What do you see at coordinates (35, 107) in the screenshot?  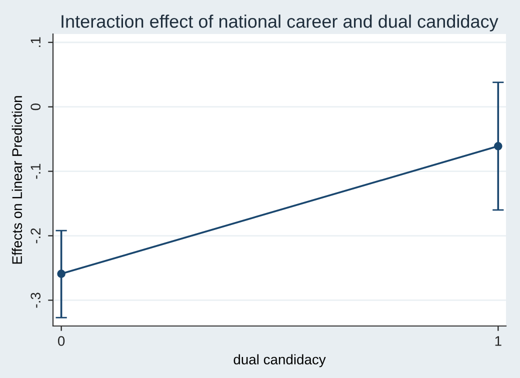 I see `y-tick-label: 0` at bounding box center [35, 107].